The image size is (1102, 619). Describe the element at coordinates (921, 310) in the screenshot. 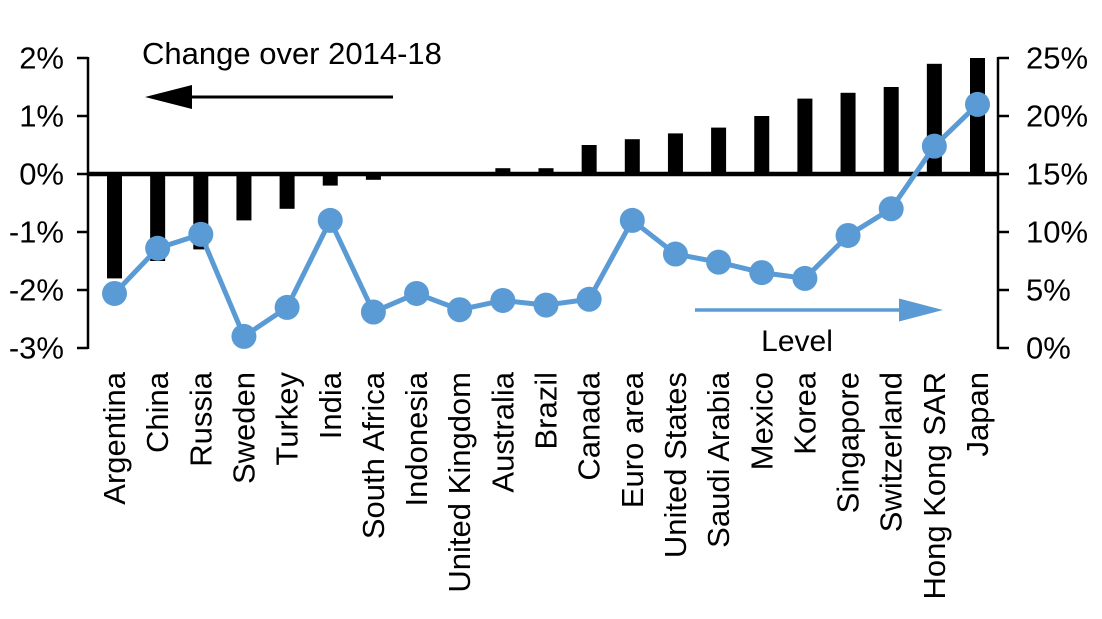

I see `level-arrow-head` at that location.